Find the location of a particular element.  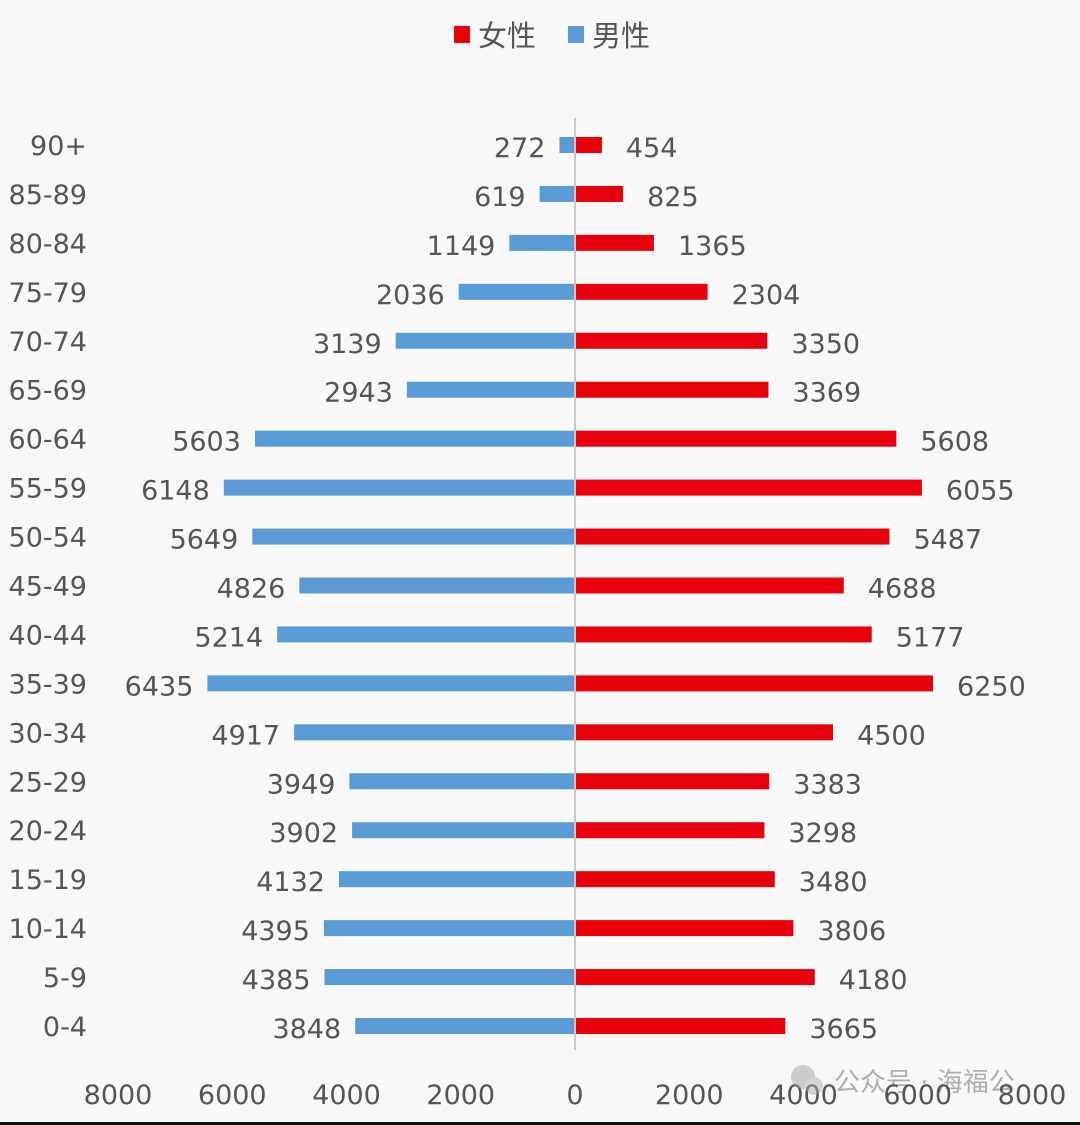

category-label: 60-64 is located at coordinates (48, 440).